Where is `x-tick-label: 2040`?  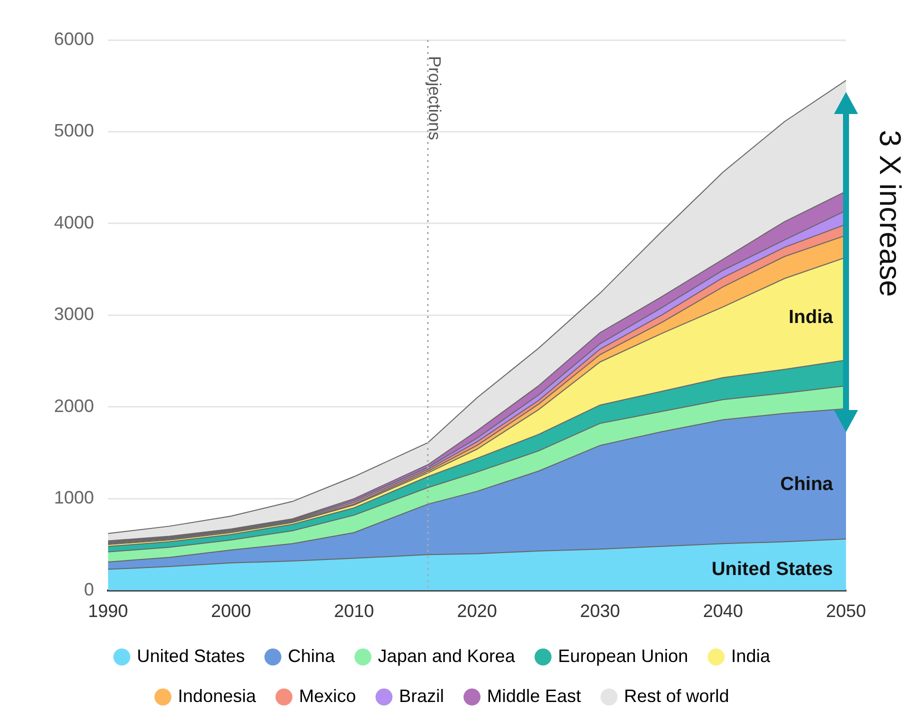 x-tick-label: 2040 is located at coordinates (723, 611).